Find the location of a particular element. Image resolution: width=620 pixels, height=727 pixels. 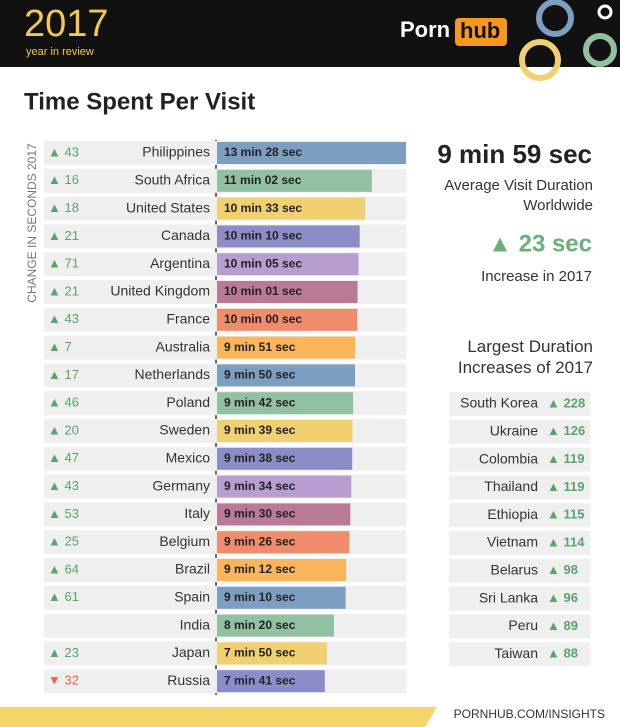

change-label: ▲ 53 is located at coordinates (63, 513).